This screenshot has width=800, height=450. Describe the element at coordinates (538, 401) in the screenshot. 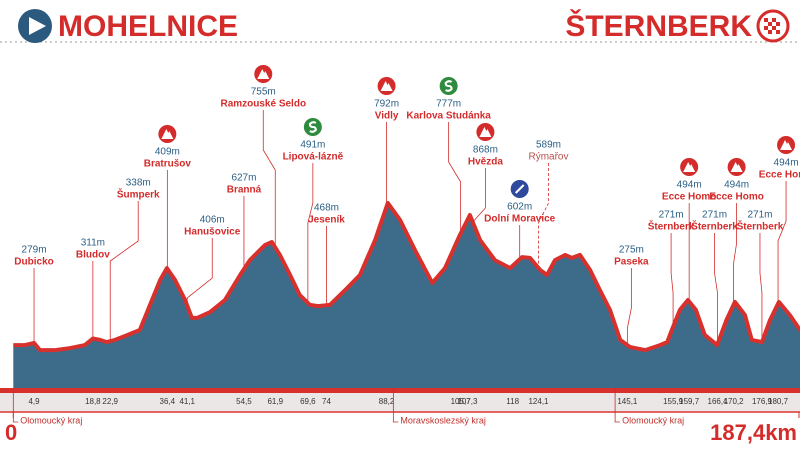

I see `km-label: 124,1` at that location.